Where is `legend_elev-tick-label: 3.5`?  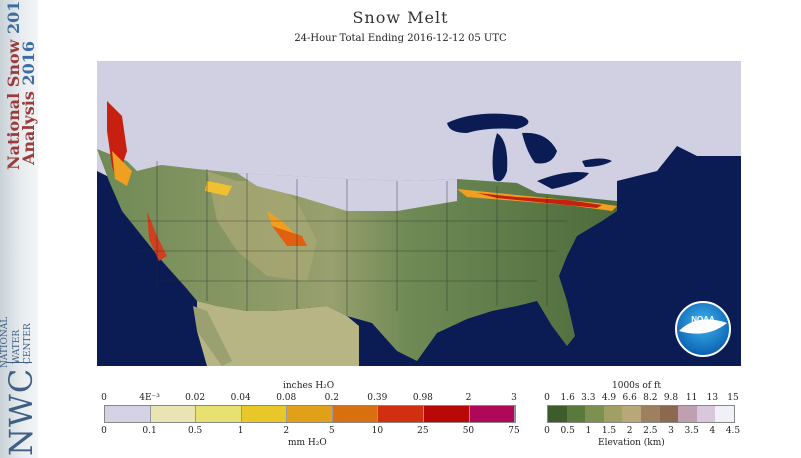
legend_elev-tick-label: 3.5 is located at coordinates (691, 431).